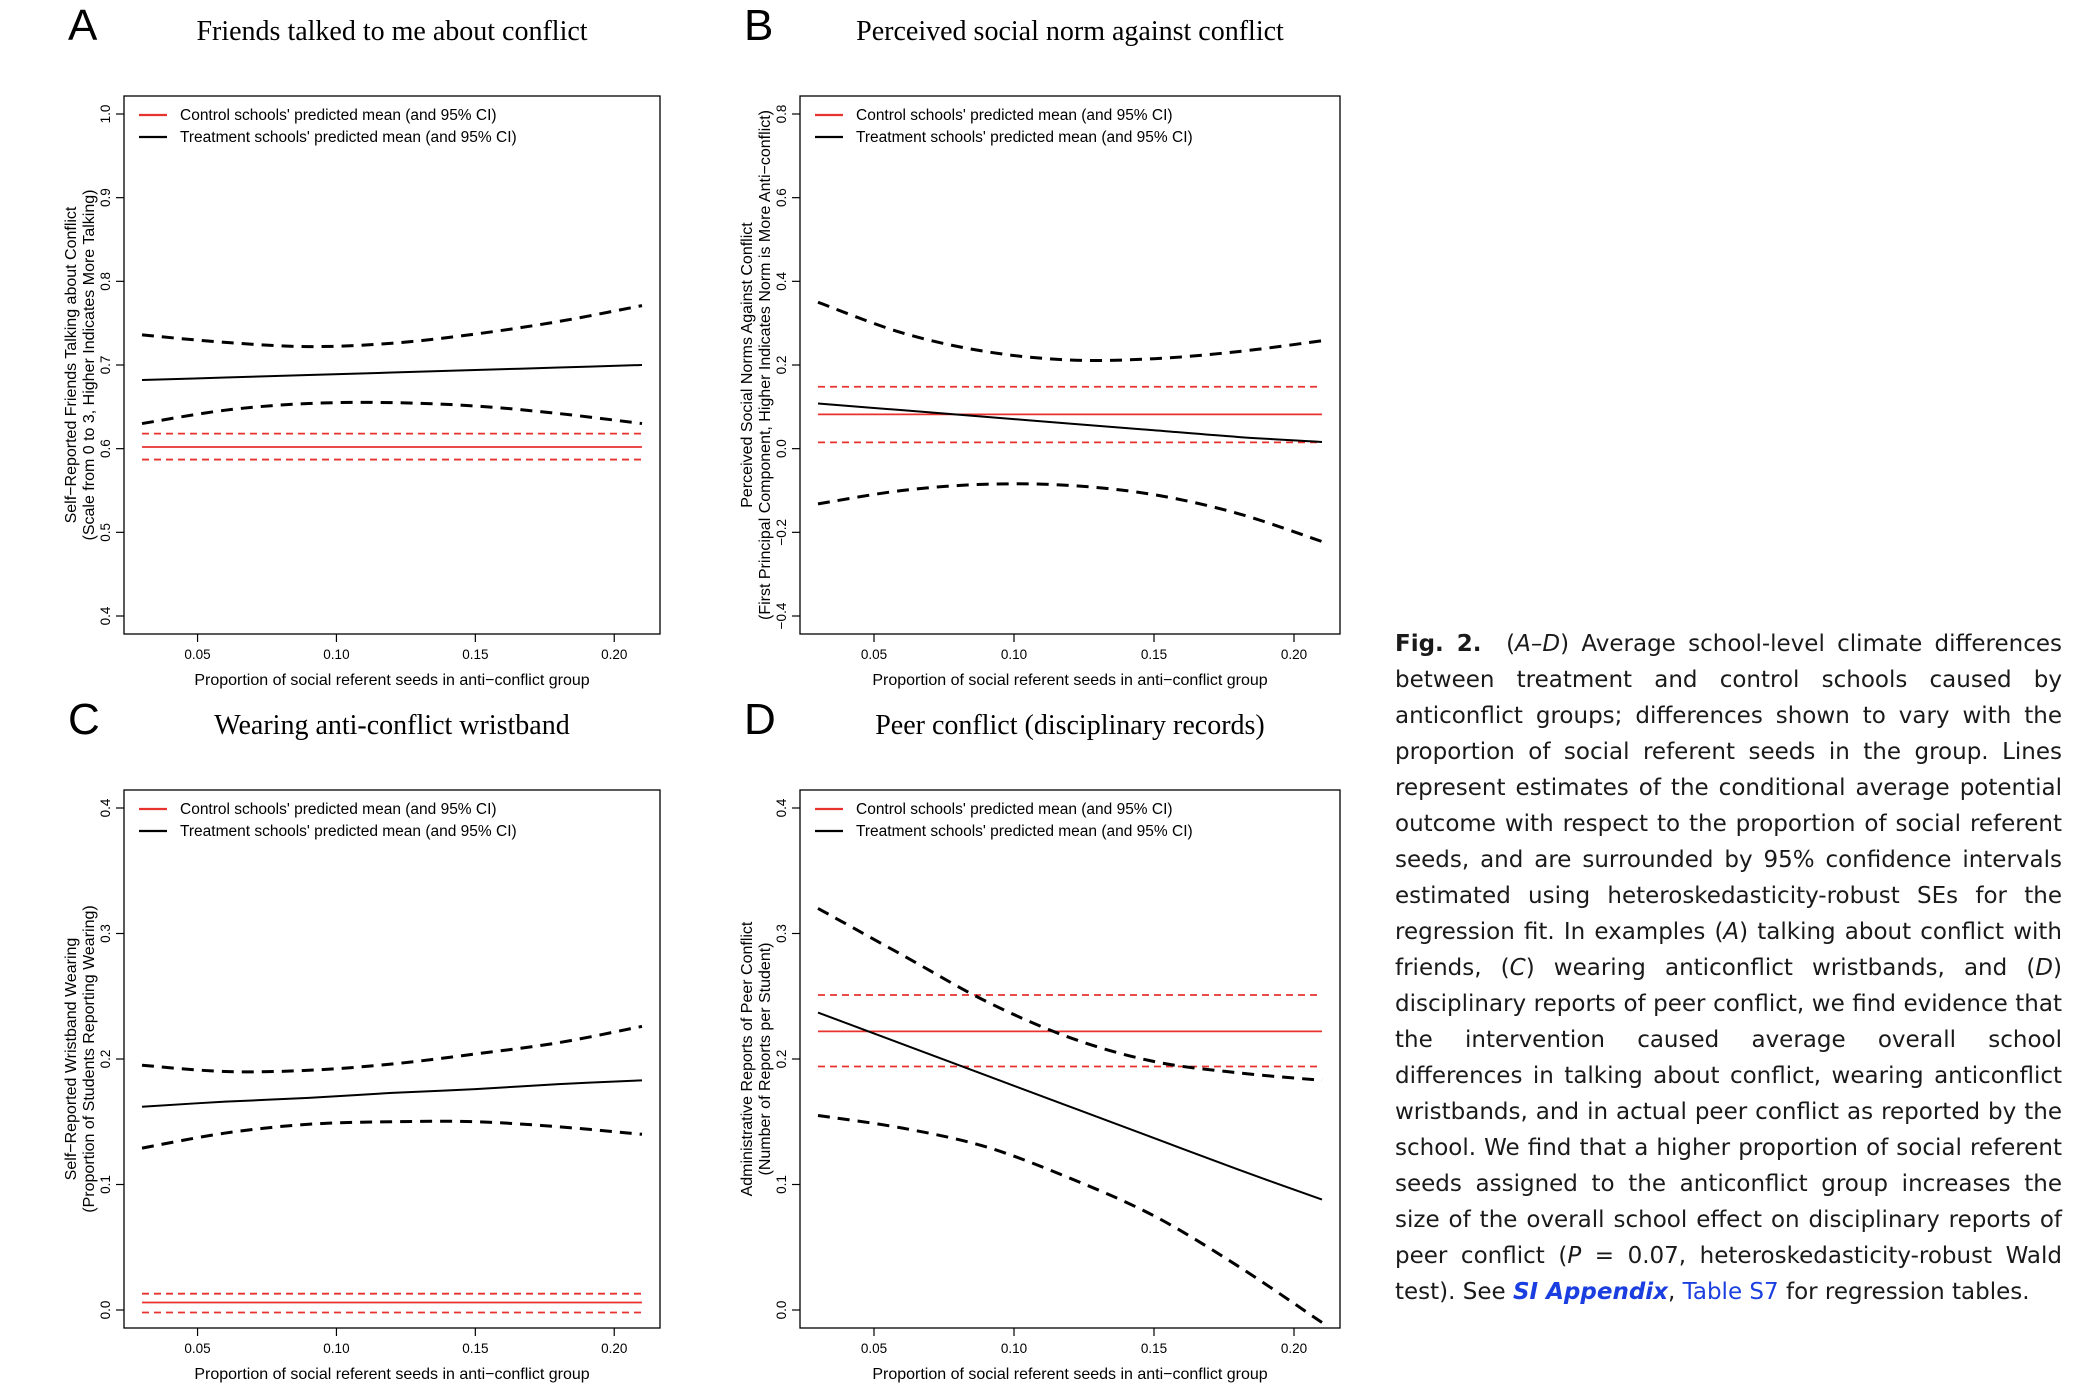 The width and height of the screenshot is (2086, 1386). What do you see at coordinates (84, 719) in the screenshot?
I see `panel-label: C` at bounding box center [84, 719].